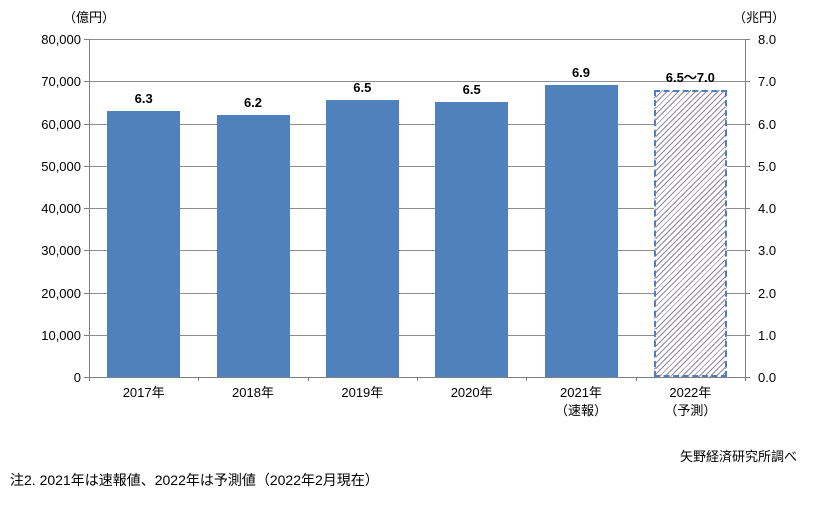 The image size is (839, 513). Describe the element at coordinates (143, 98) in the screenshot. I see `bar-value-label-2017: 6.3` at that location.